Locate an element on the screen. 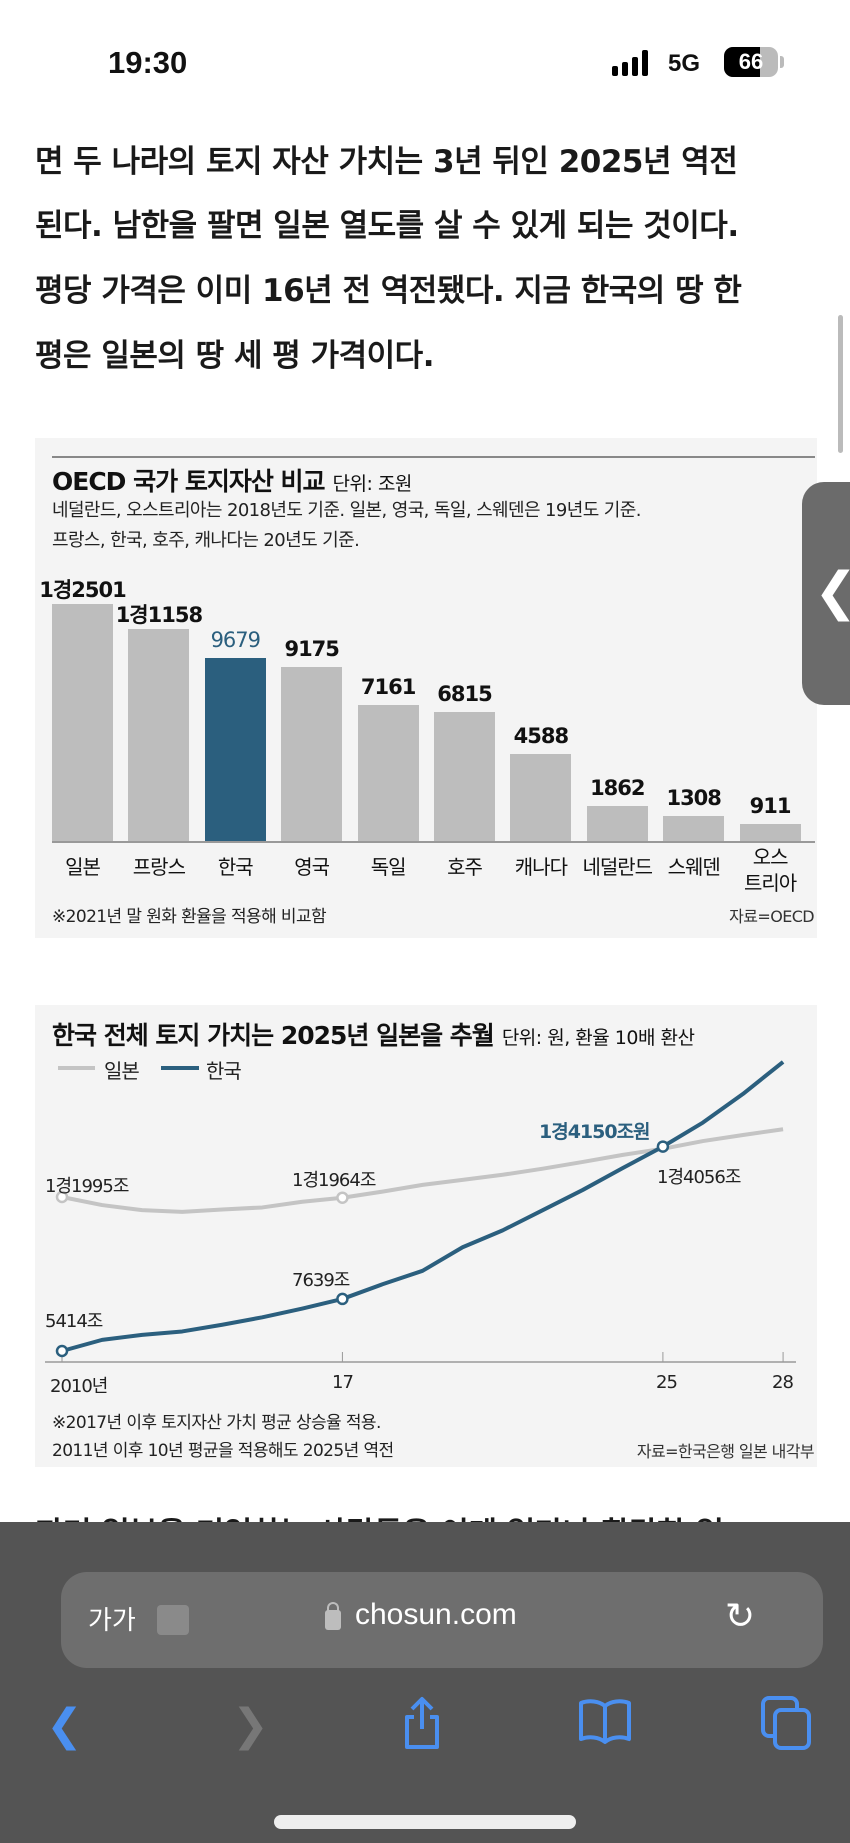 The height and width of the screenshot is (1843, 850). category-label: 프랑스 is located at coordinates (159, 867).